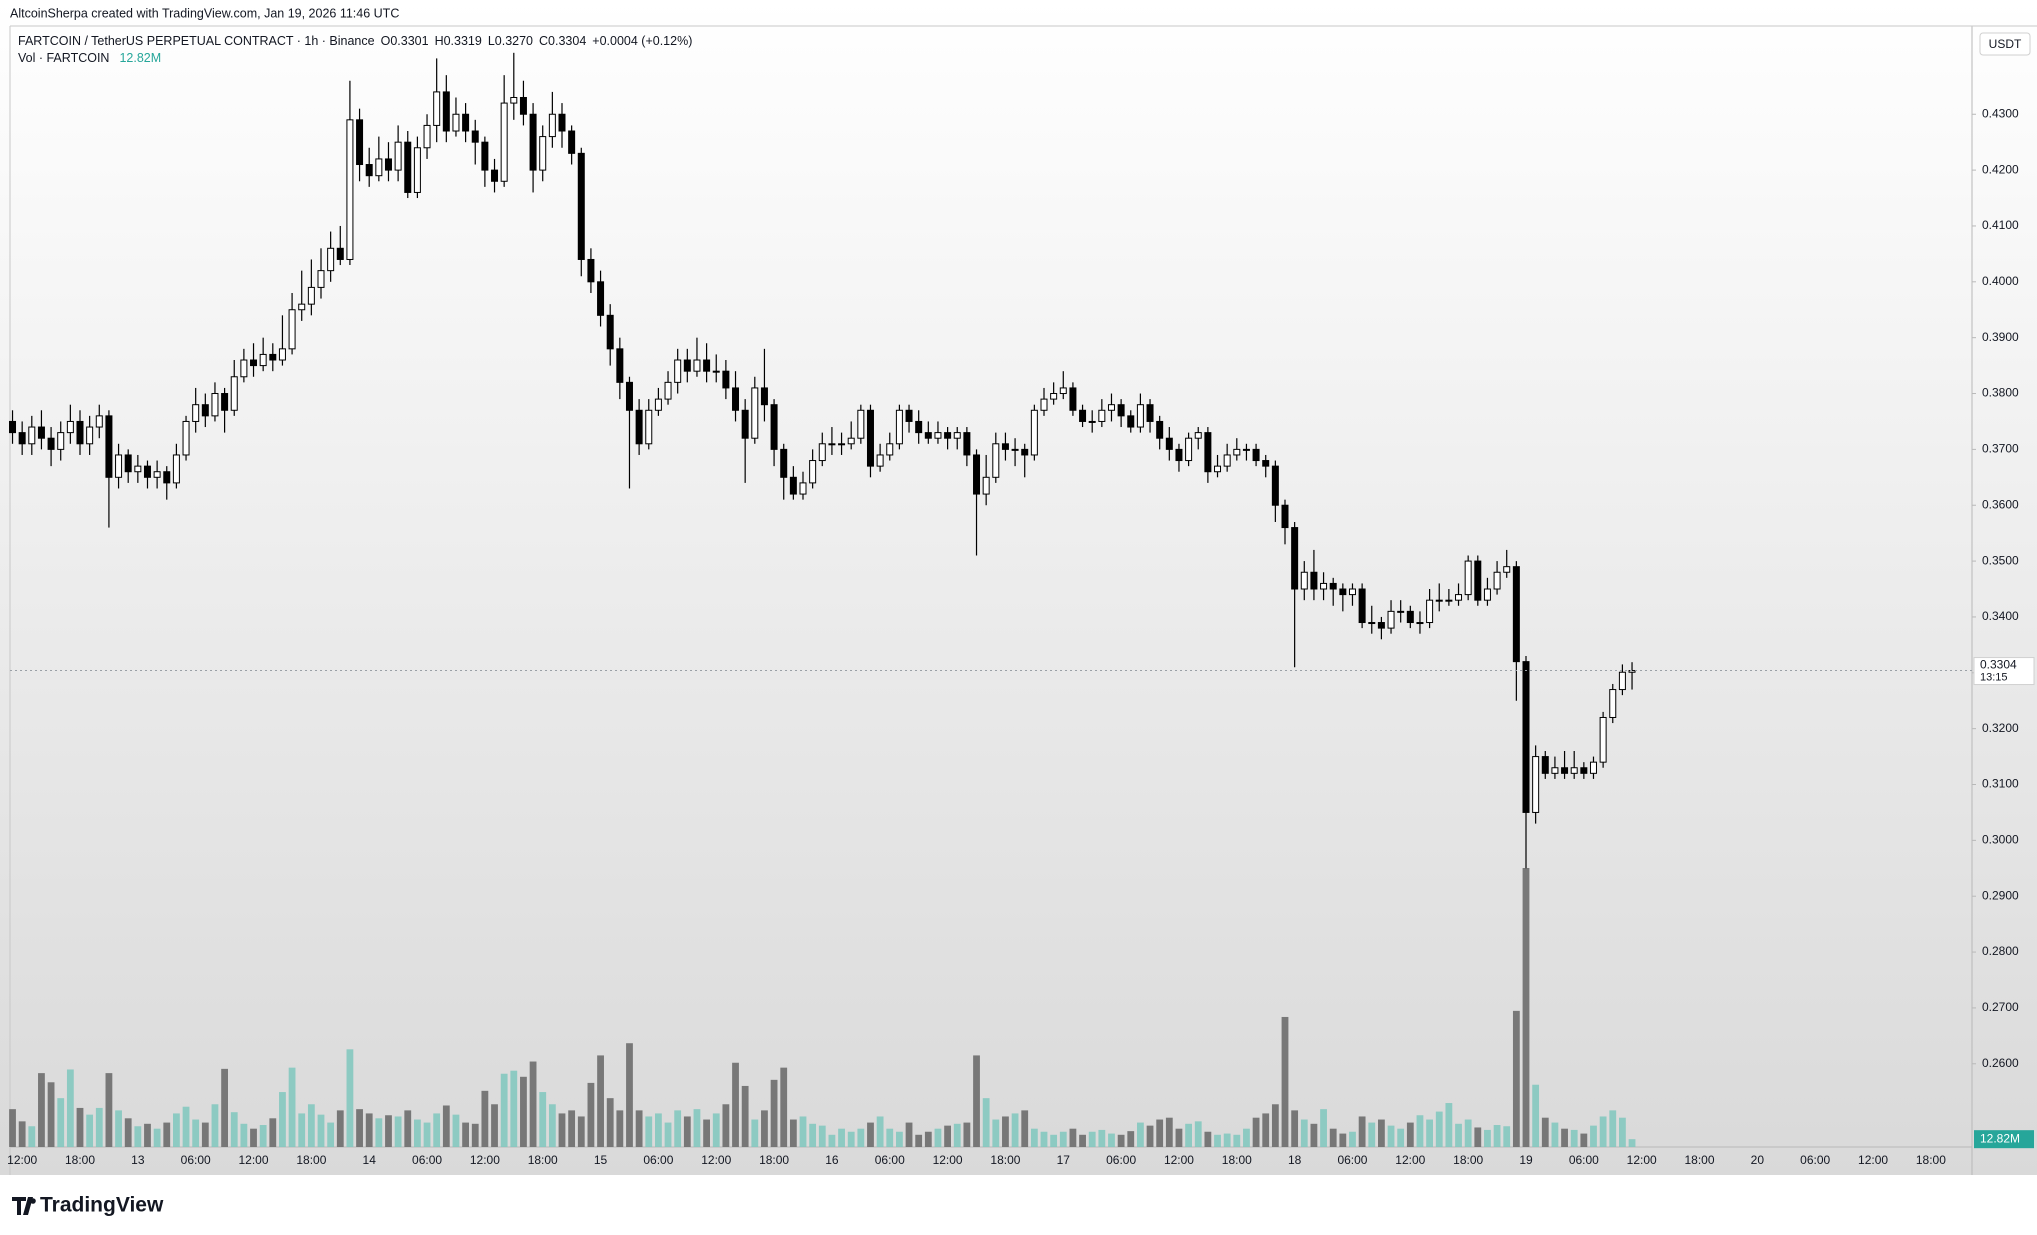 This screenshot has height=1235, width=2037. Describe the element at coordinates (1998, 665) in the screenshot. I see `last-price-label: 0.3304` at that location.